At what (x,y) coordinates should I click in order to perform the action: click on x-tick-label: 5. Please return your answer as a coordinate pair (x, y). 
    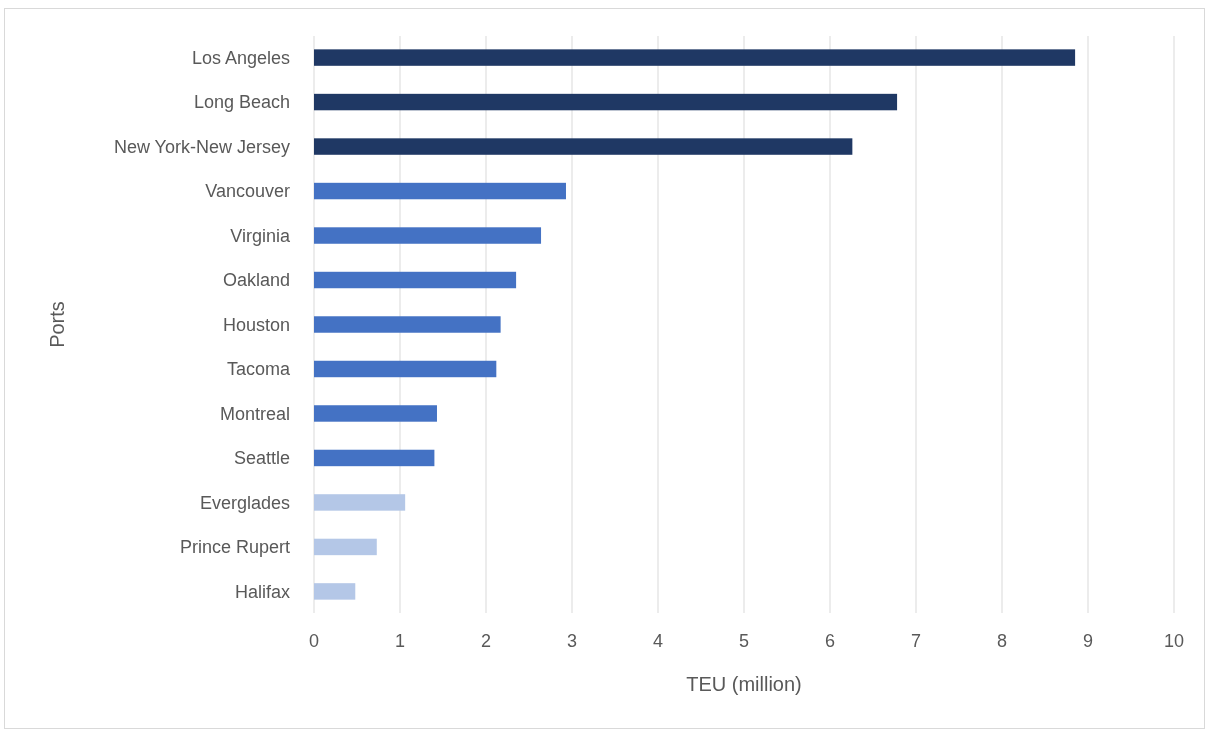
    Looking at the image, I should click on (744, 641).